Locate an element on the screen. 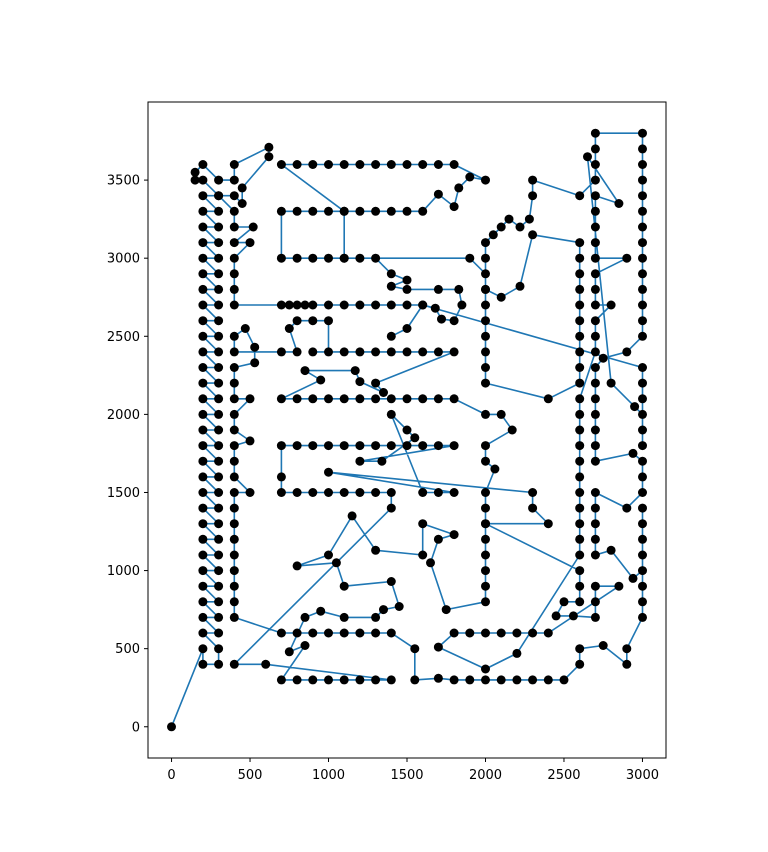 The width and height of the screenshot is (768, 852). x-tick-label: 2500 is located at coordinates (563, 775).